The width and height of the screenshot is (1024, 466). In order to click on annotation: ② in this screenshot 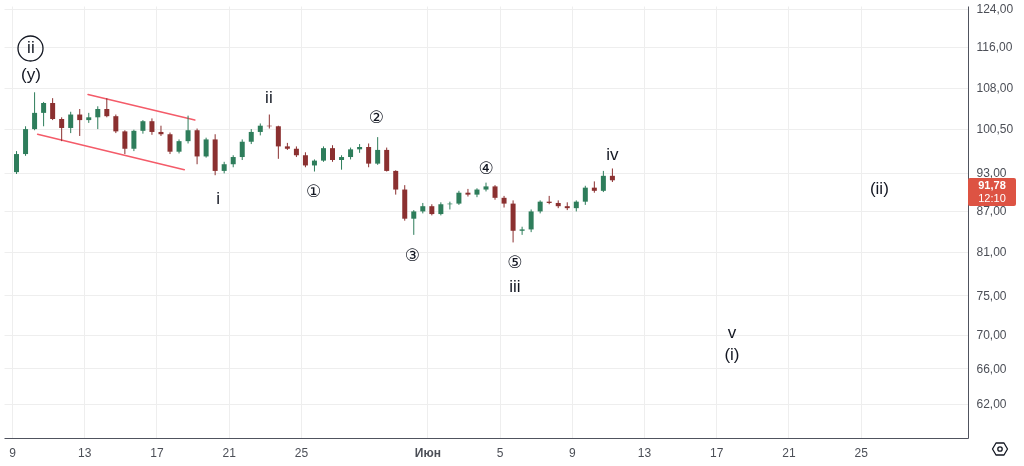, I will do `click(376, 117)`.